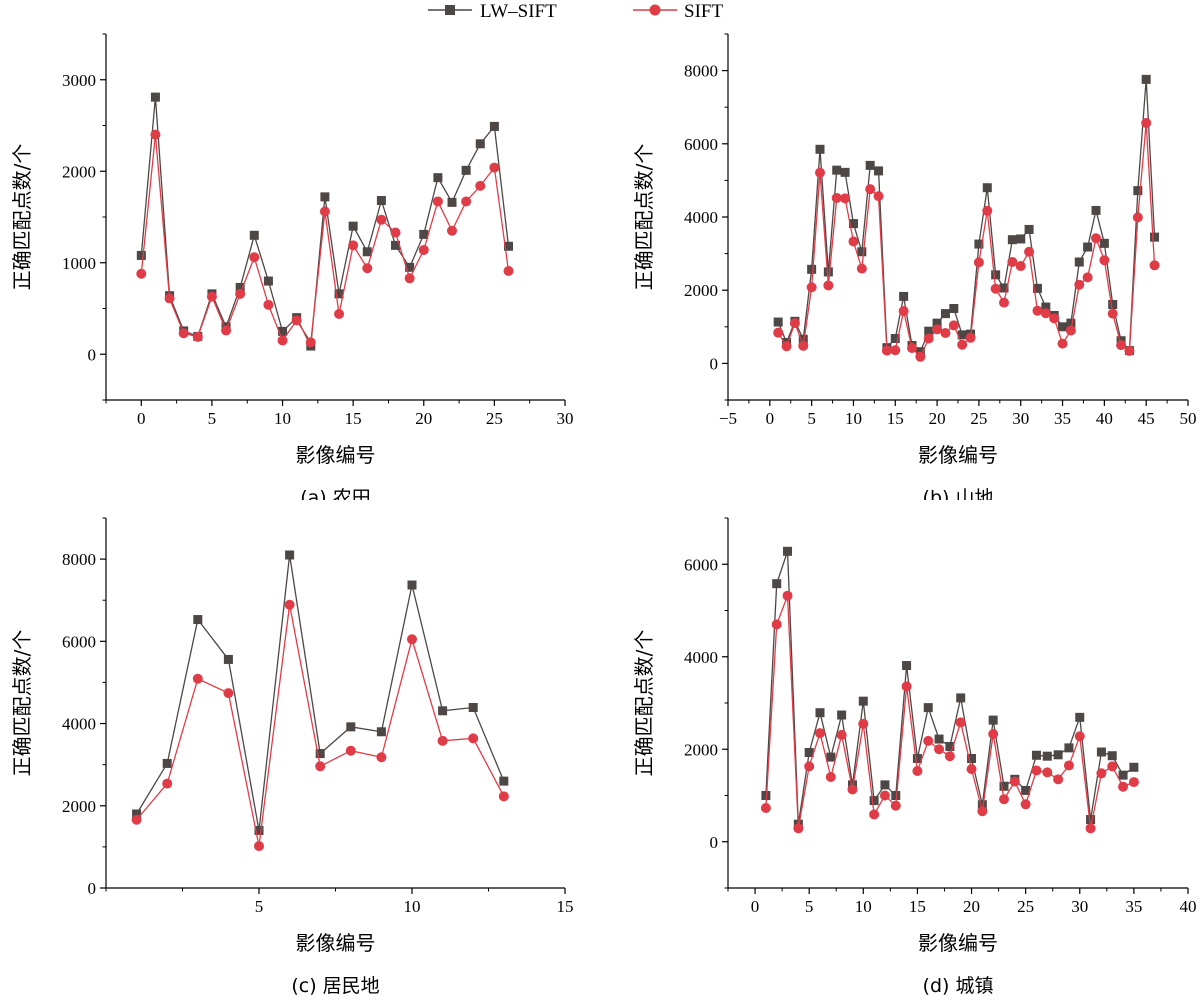  Describe the element at coordinates (958, 943) in the screenshot. I see `chart-town-x-axis-title: 影像编号` at that location.